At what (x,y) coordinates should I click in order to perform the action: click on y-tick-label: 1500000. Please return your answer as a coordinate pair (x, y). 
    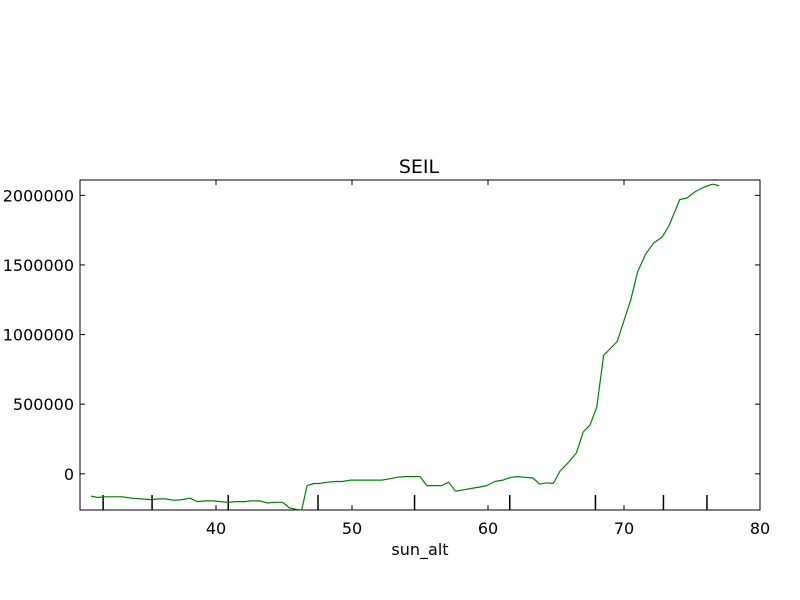
    Looking at the image, I should click on (38, 265).